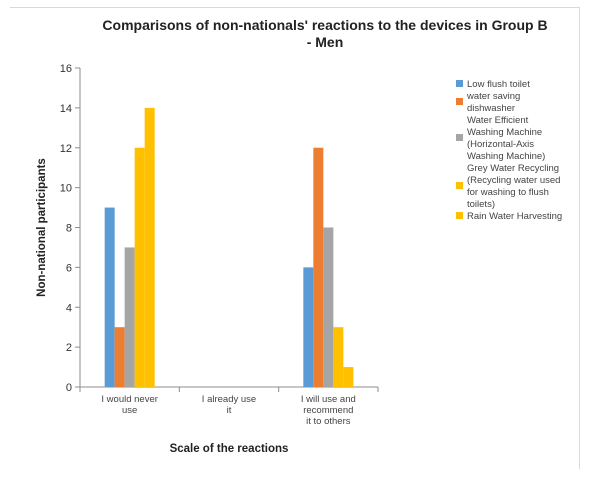 Image resolution: width=610 pixels, height=481 pixels. I want to click on x-axis-title: Scale of the reactions, so click(229, 449).